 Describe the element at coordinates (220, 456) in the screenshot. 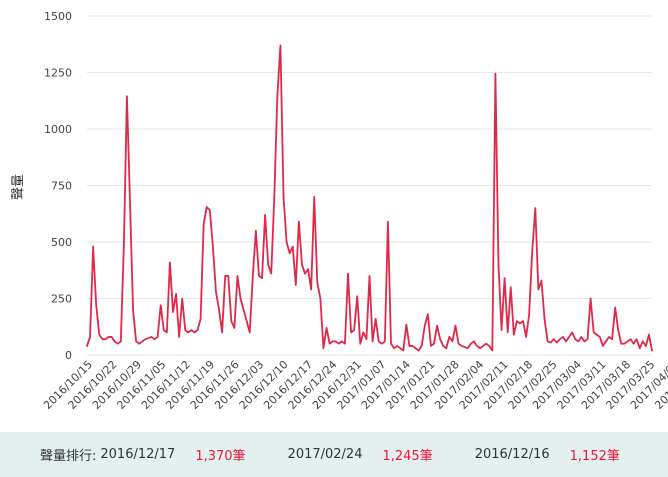

I see `ranking-count-1: 1,370筆` at that location.